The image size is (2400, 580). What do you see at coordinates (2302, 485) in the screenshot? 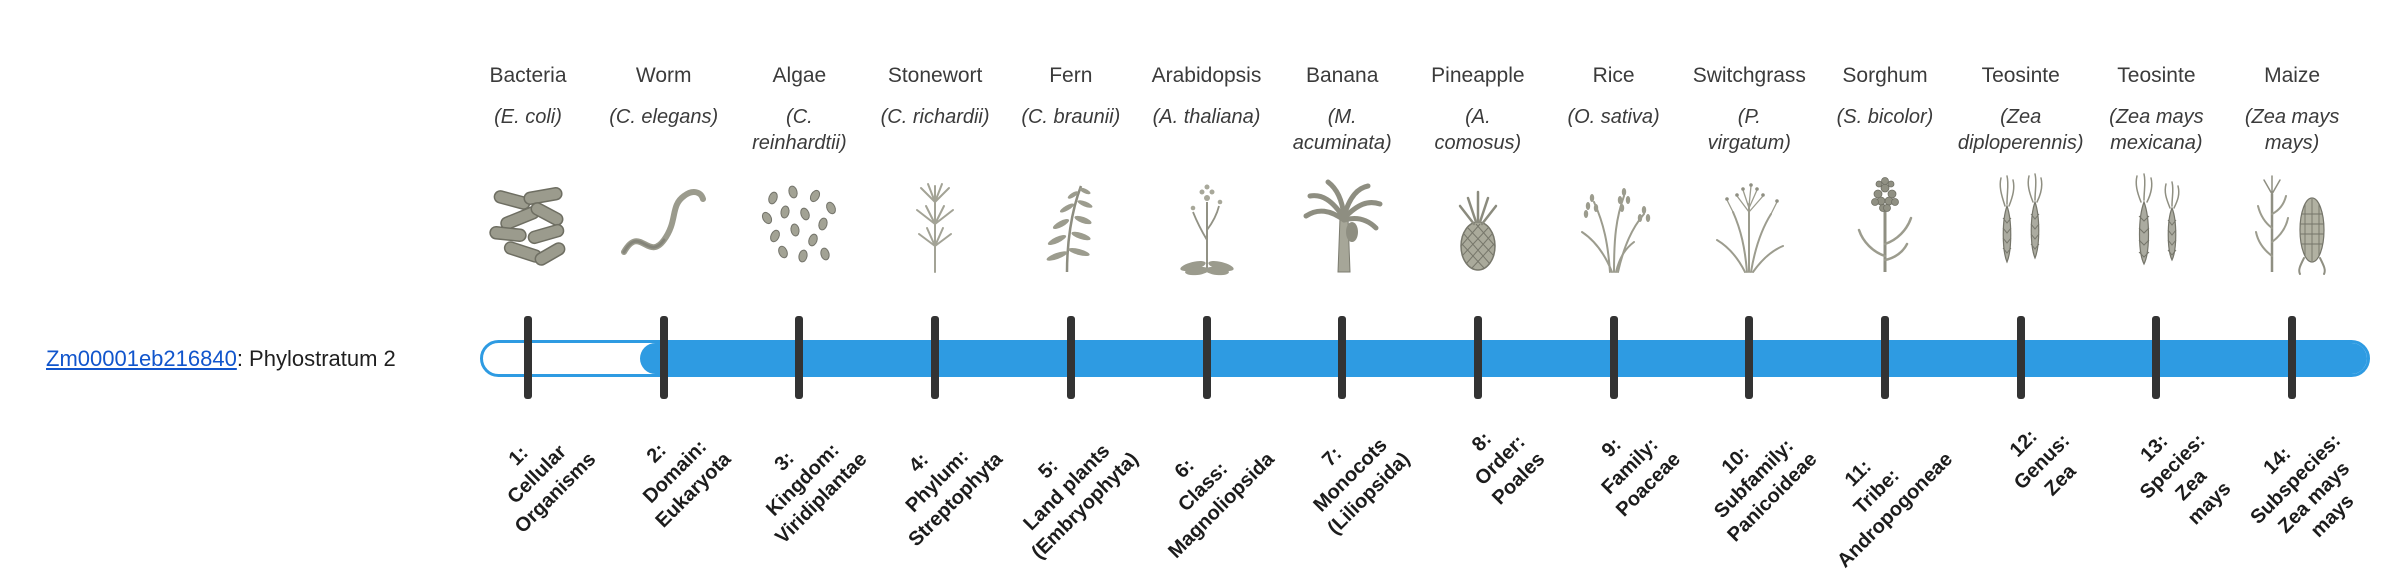
I see `stratum-label: 14: Subspecies: Zea mays mays` at bounding box center [2302, 485].